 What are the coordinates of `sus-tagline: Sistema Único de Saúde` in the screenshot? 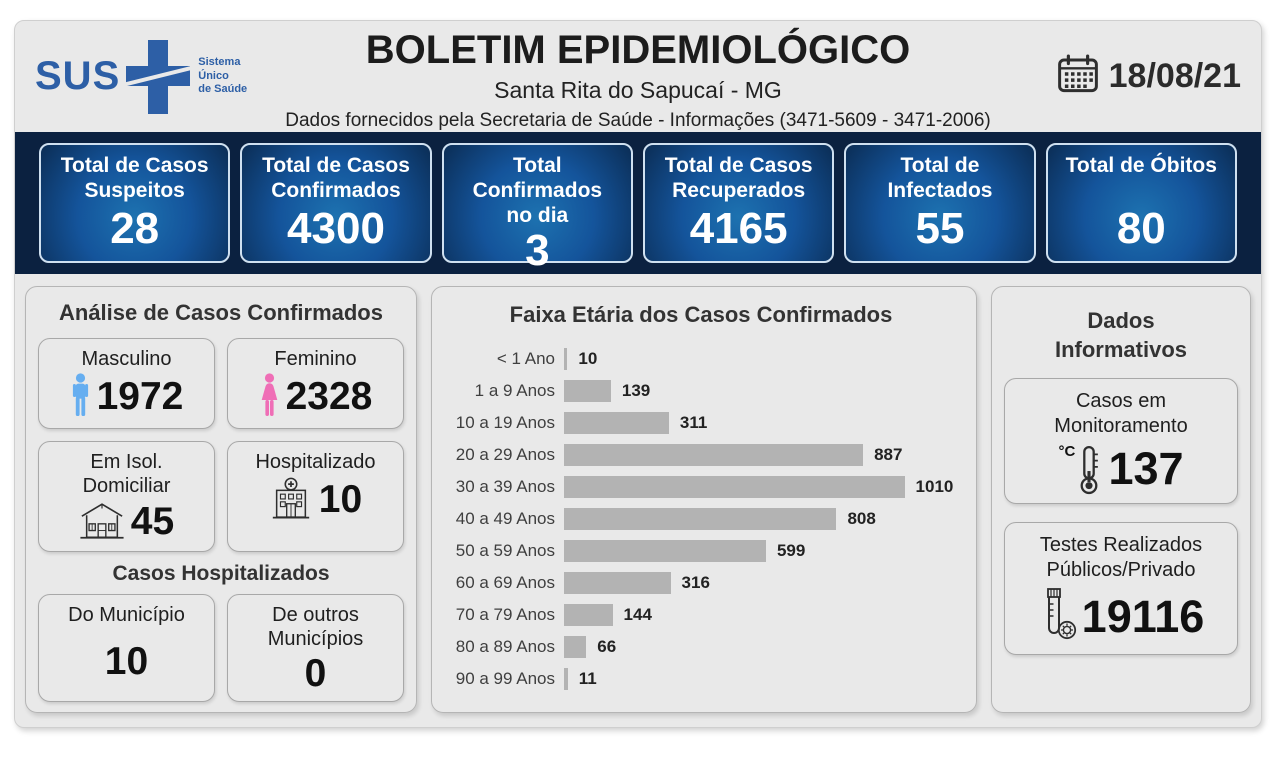 It's located at (223, 75).